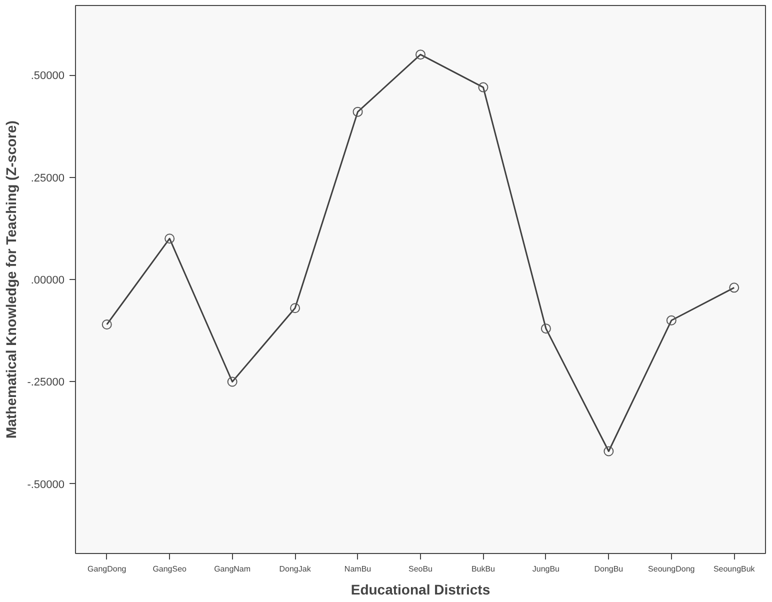  I want to click on x-tick-label: GangSeo, so click(170, 569).